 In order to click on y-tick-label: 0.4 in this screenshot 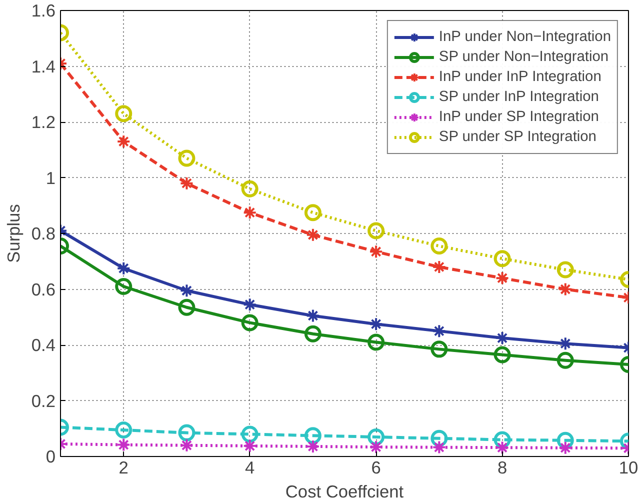, I will do `click(43, 345)`.